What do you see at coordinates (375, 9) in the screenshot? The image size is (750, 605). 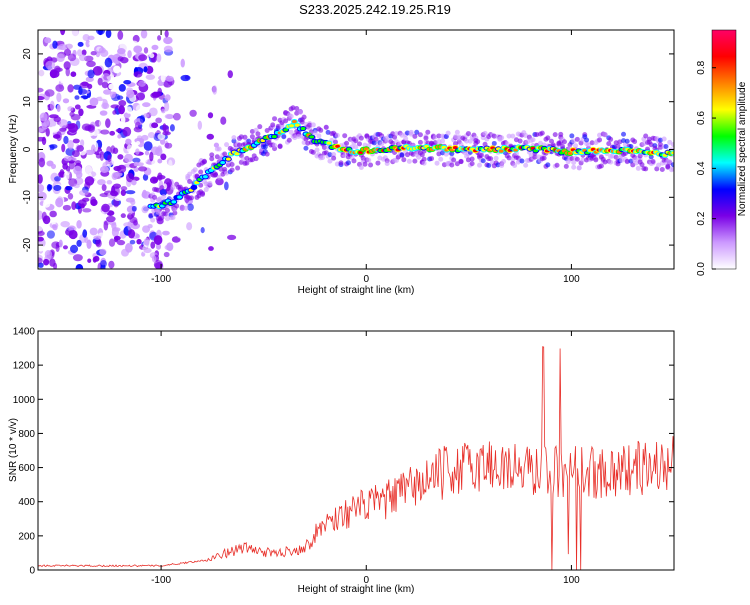 I see `figure-title: S233.2025.242.19.25.R19` at bounding box center [375, 9].